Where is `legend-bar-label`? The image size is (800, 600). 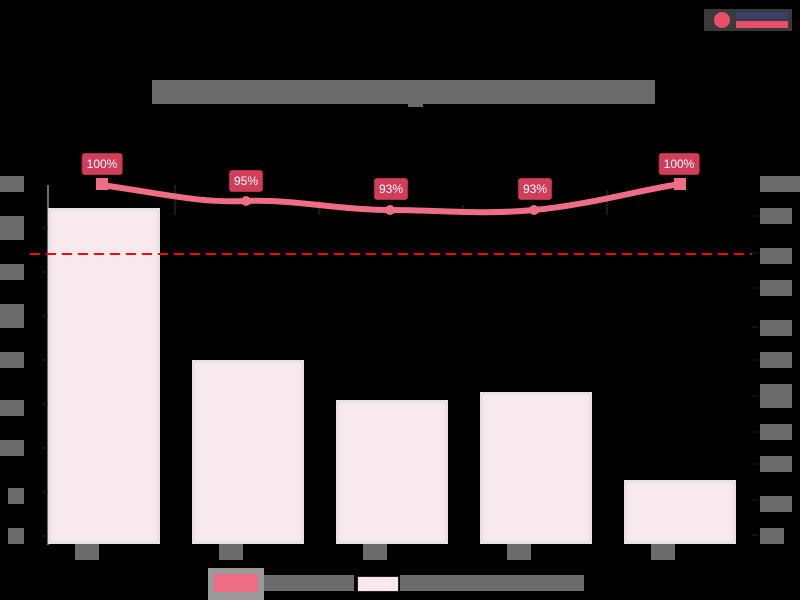
legend-bar-label is located at coordinates (492, 583).